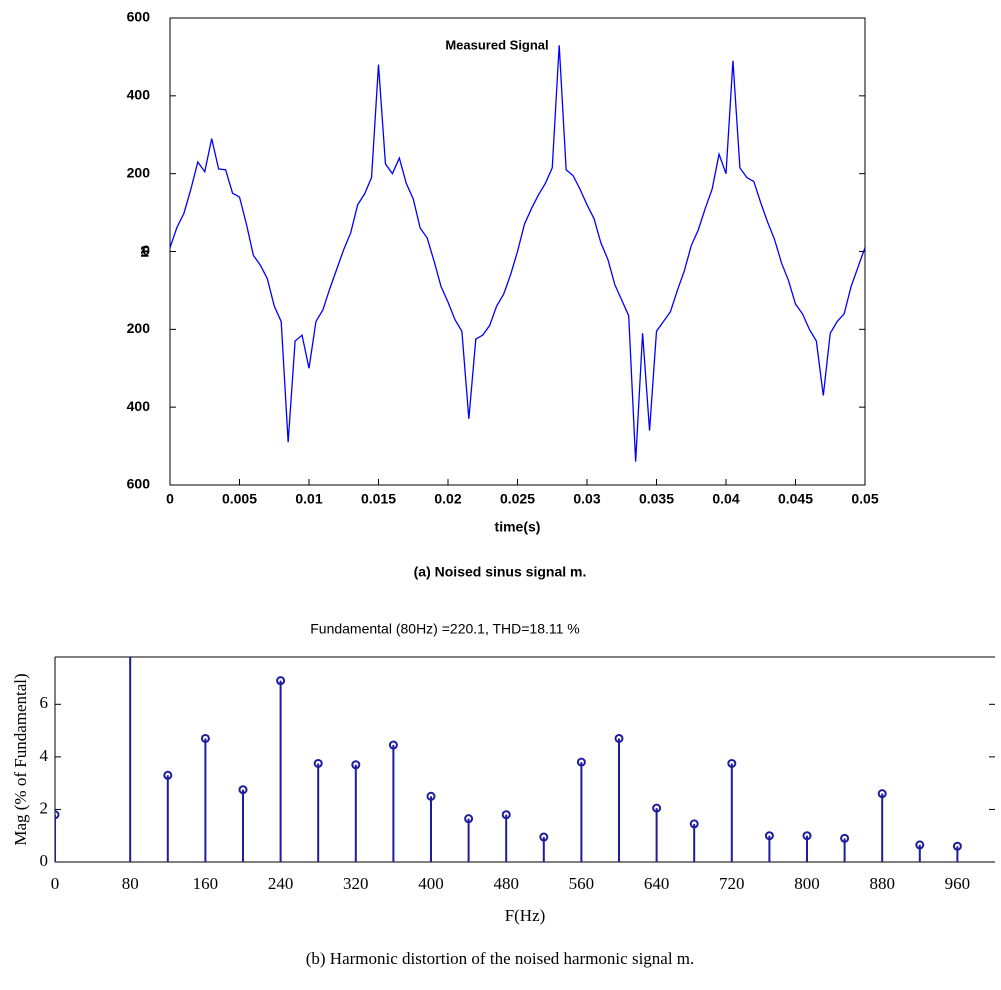 The width and height of the screenshot is (1001, 990). I want to click on x-tick-label: 160, so click(206, 883).